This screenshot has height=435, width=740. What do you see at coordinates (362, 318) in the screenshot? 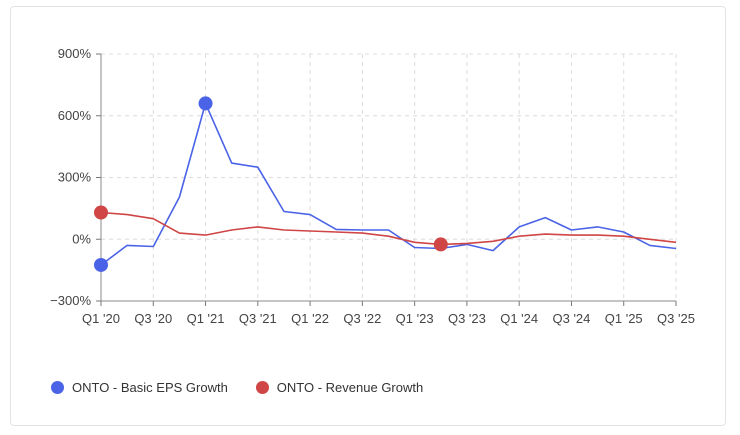
I see `x-tick-label: Q3 '22` at bounding box center [362, 318].